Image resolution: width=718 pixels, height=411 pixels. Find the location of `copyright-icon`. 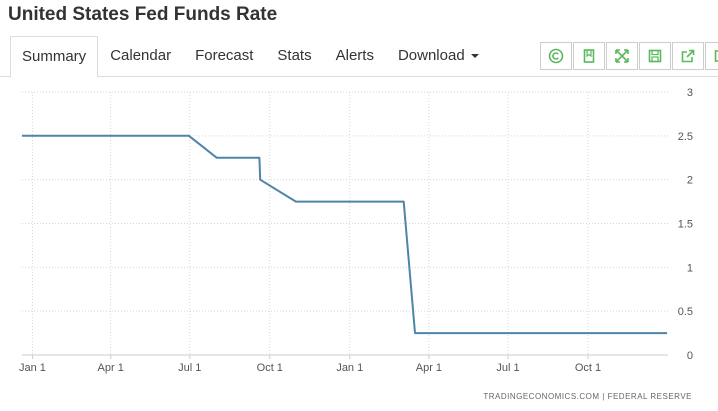

copyright-icon is located at coordinates (556, 56).